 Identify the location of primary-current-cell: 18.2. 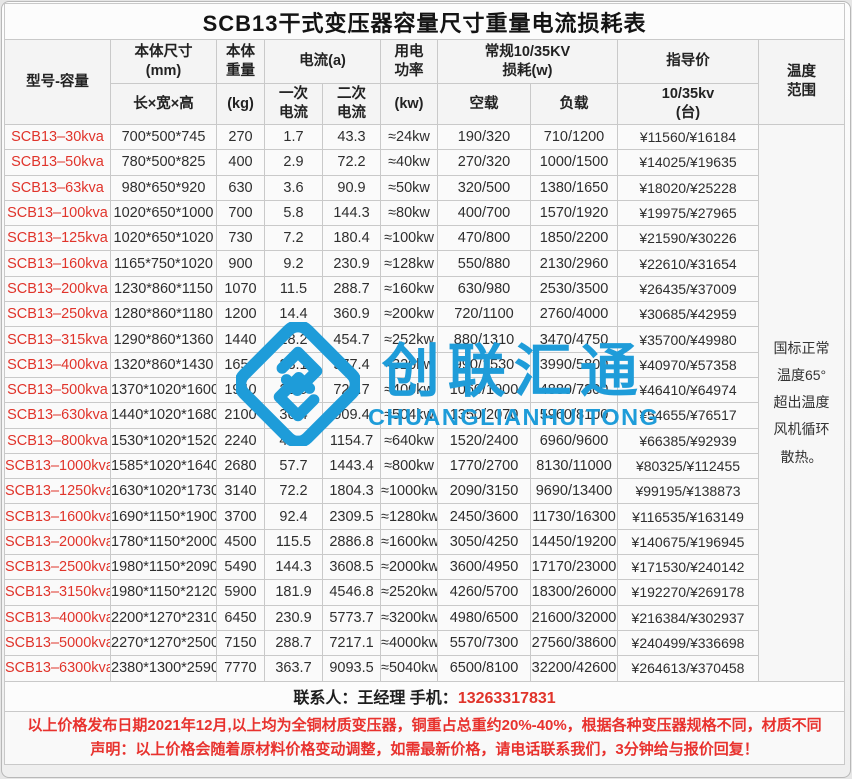
(293, 339).